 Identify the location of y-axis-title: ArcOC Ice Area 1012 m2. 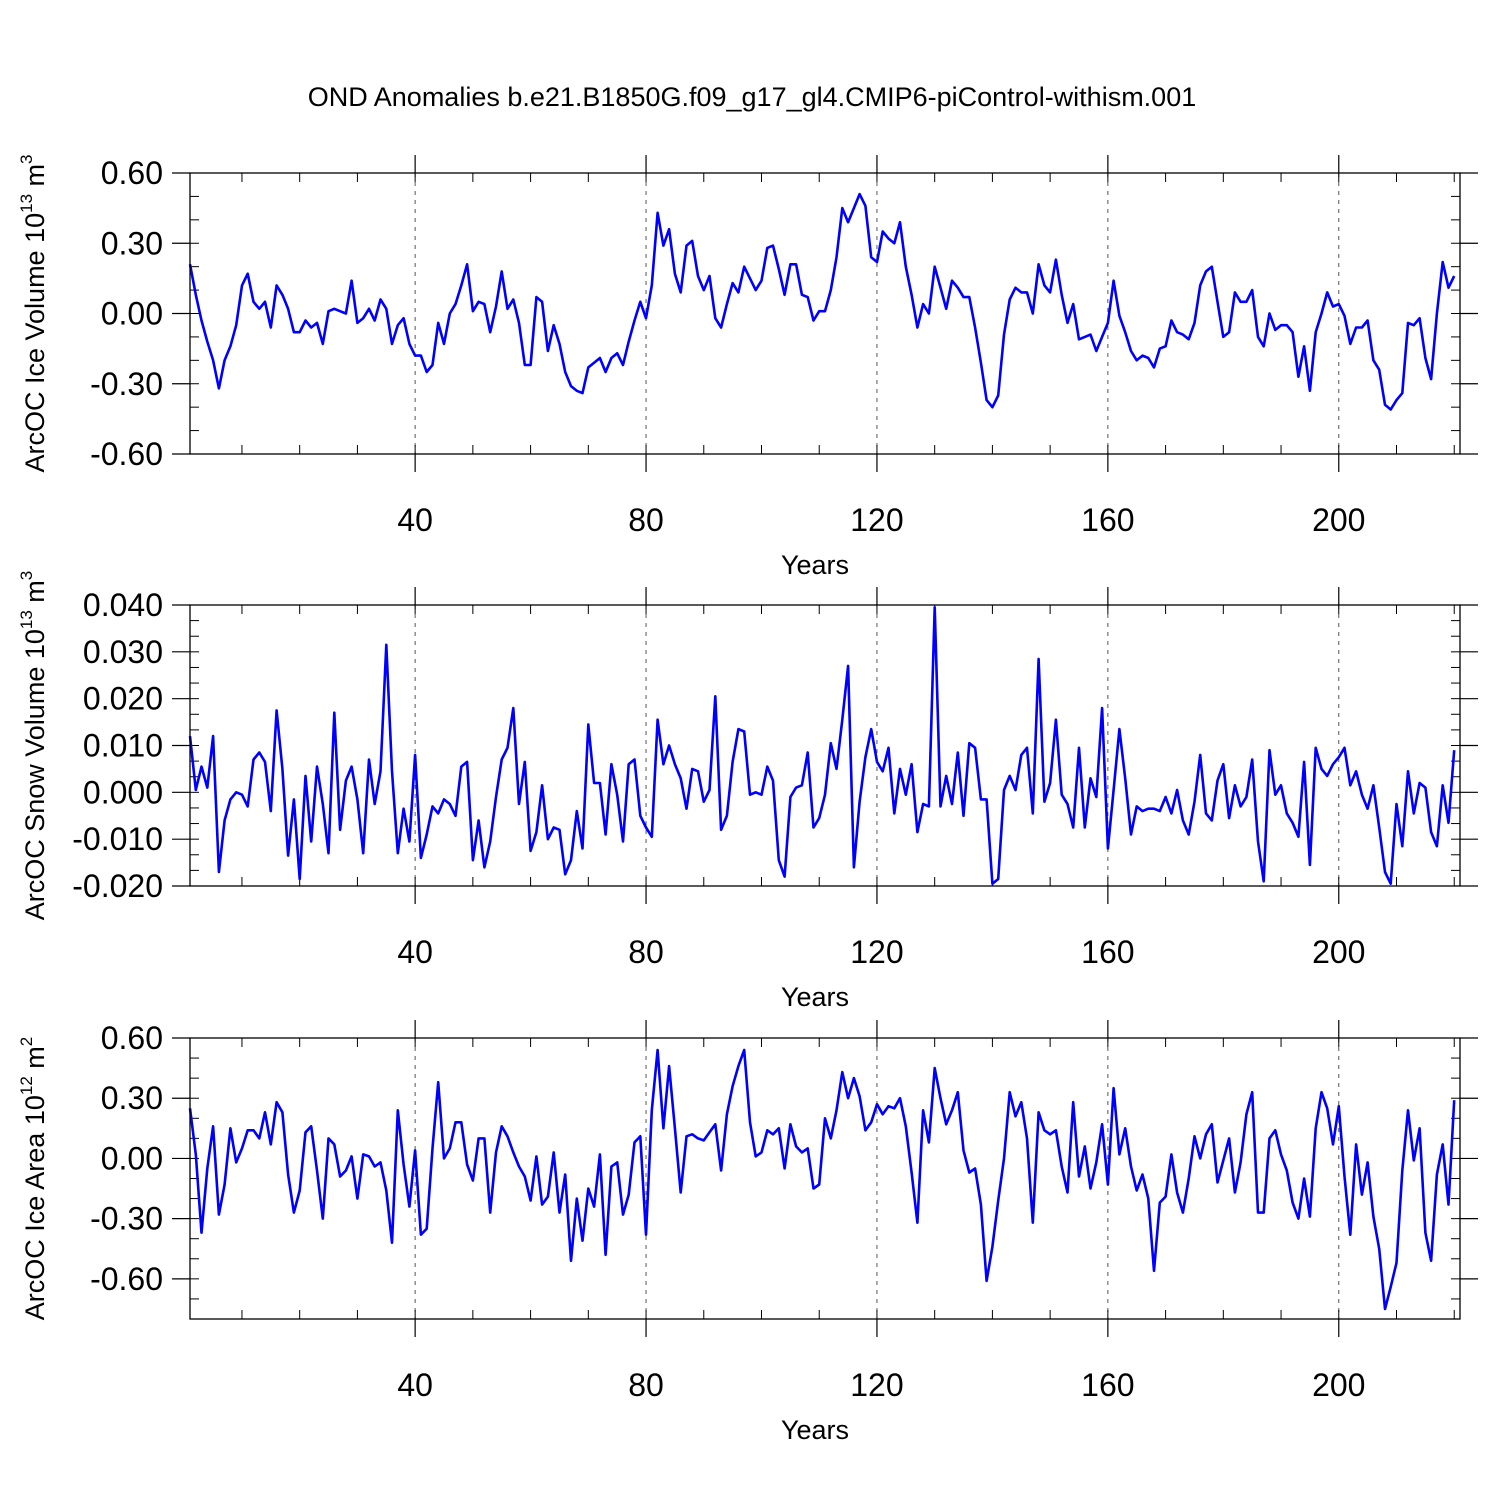
(33, 1179).